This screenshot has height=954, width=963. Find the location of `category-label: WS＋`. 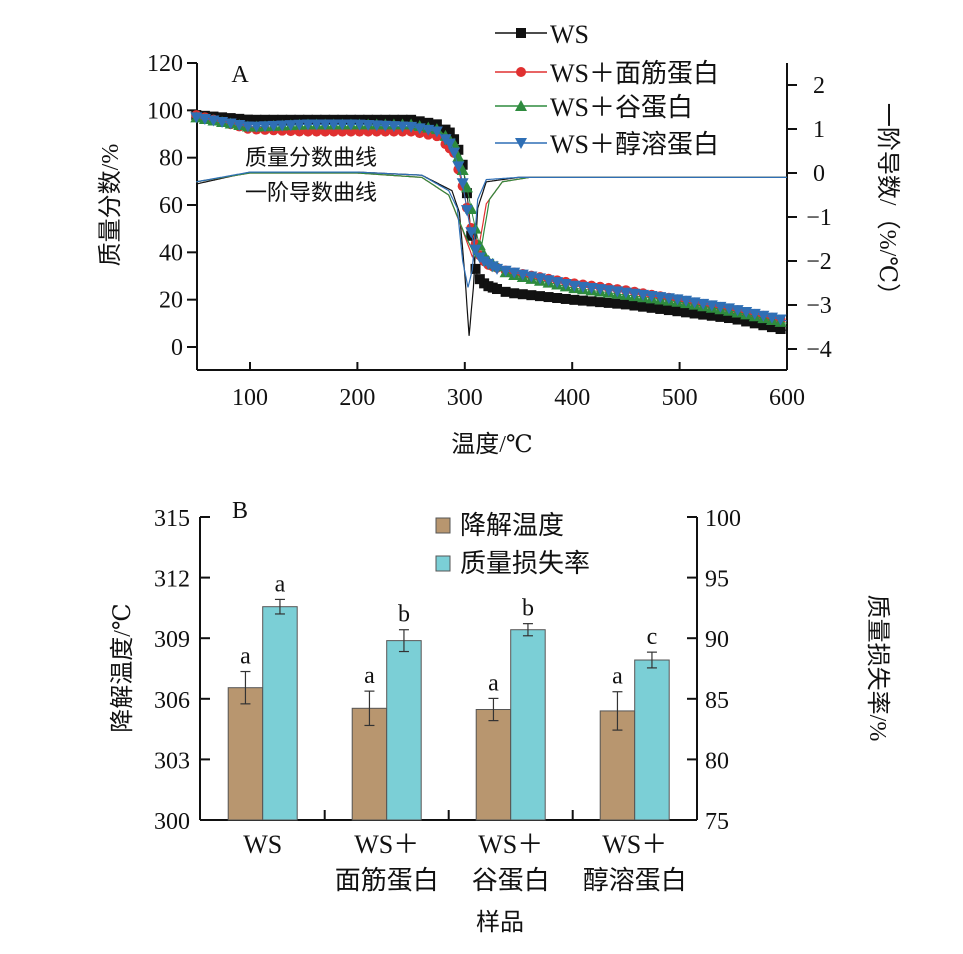

category-label: WS＋ is located at coordinates (634, 844).